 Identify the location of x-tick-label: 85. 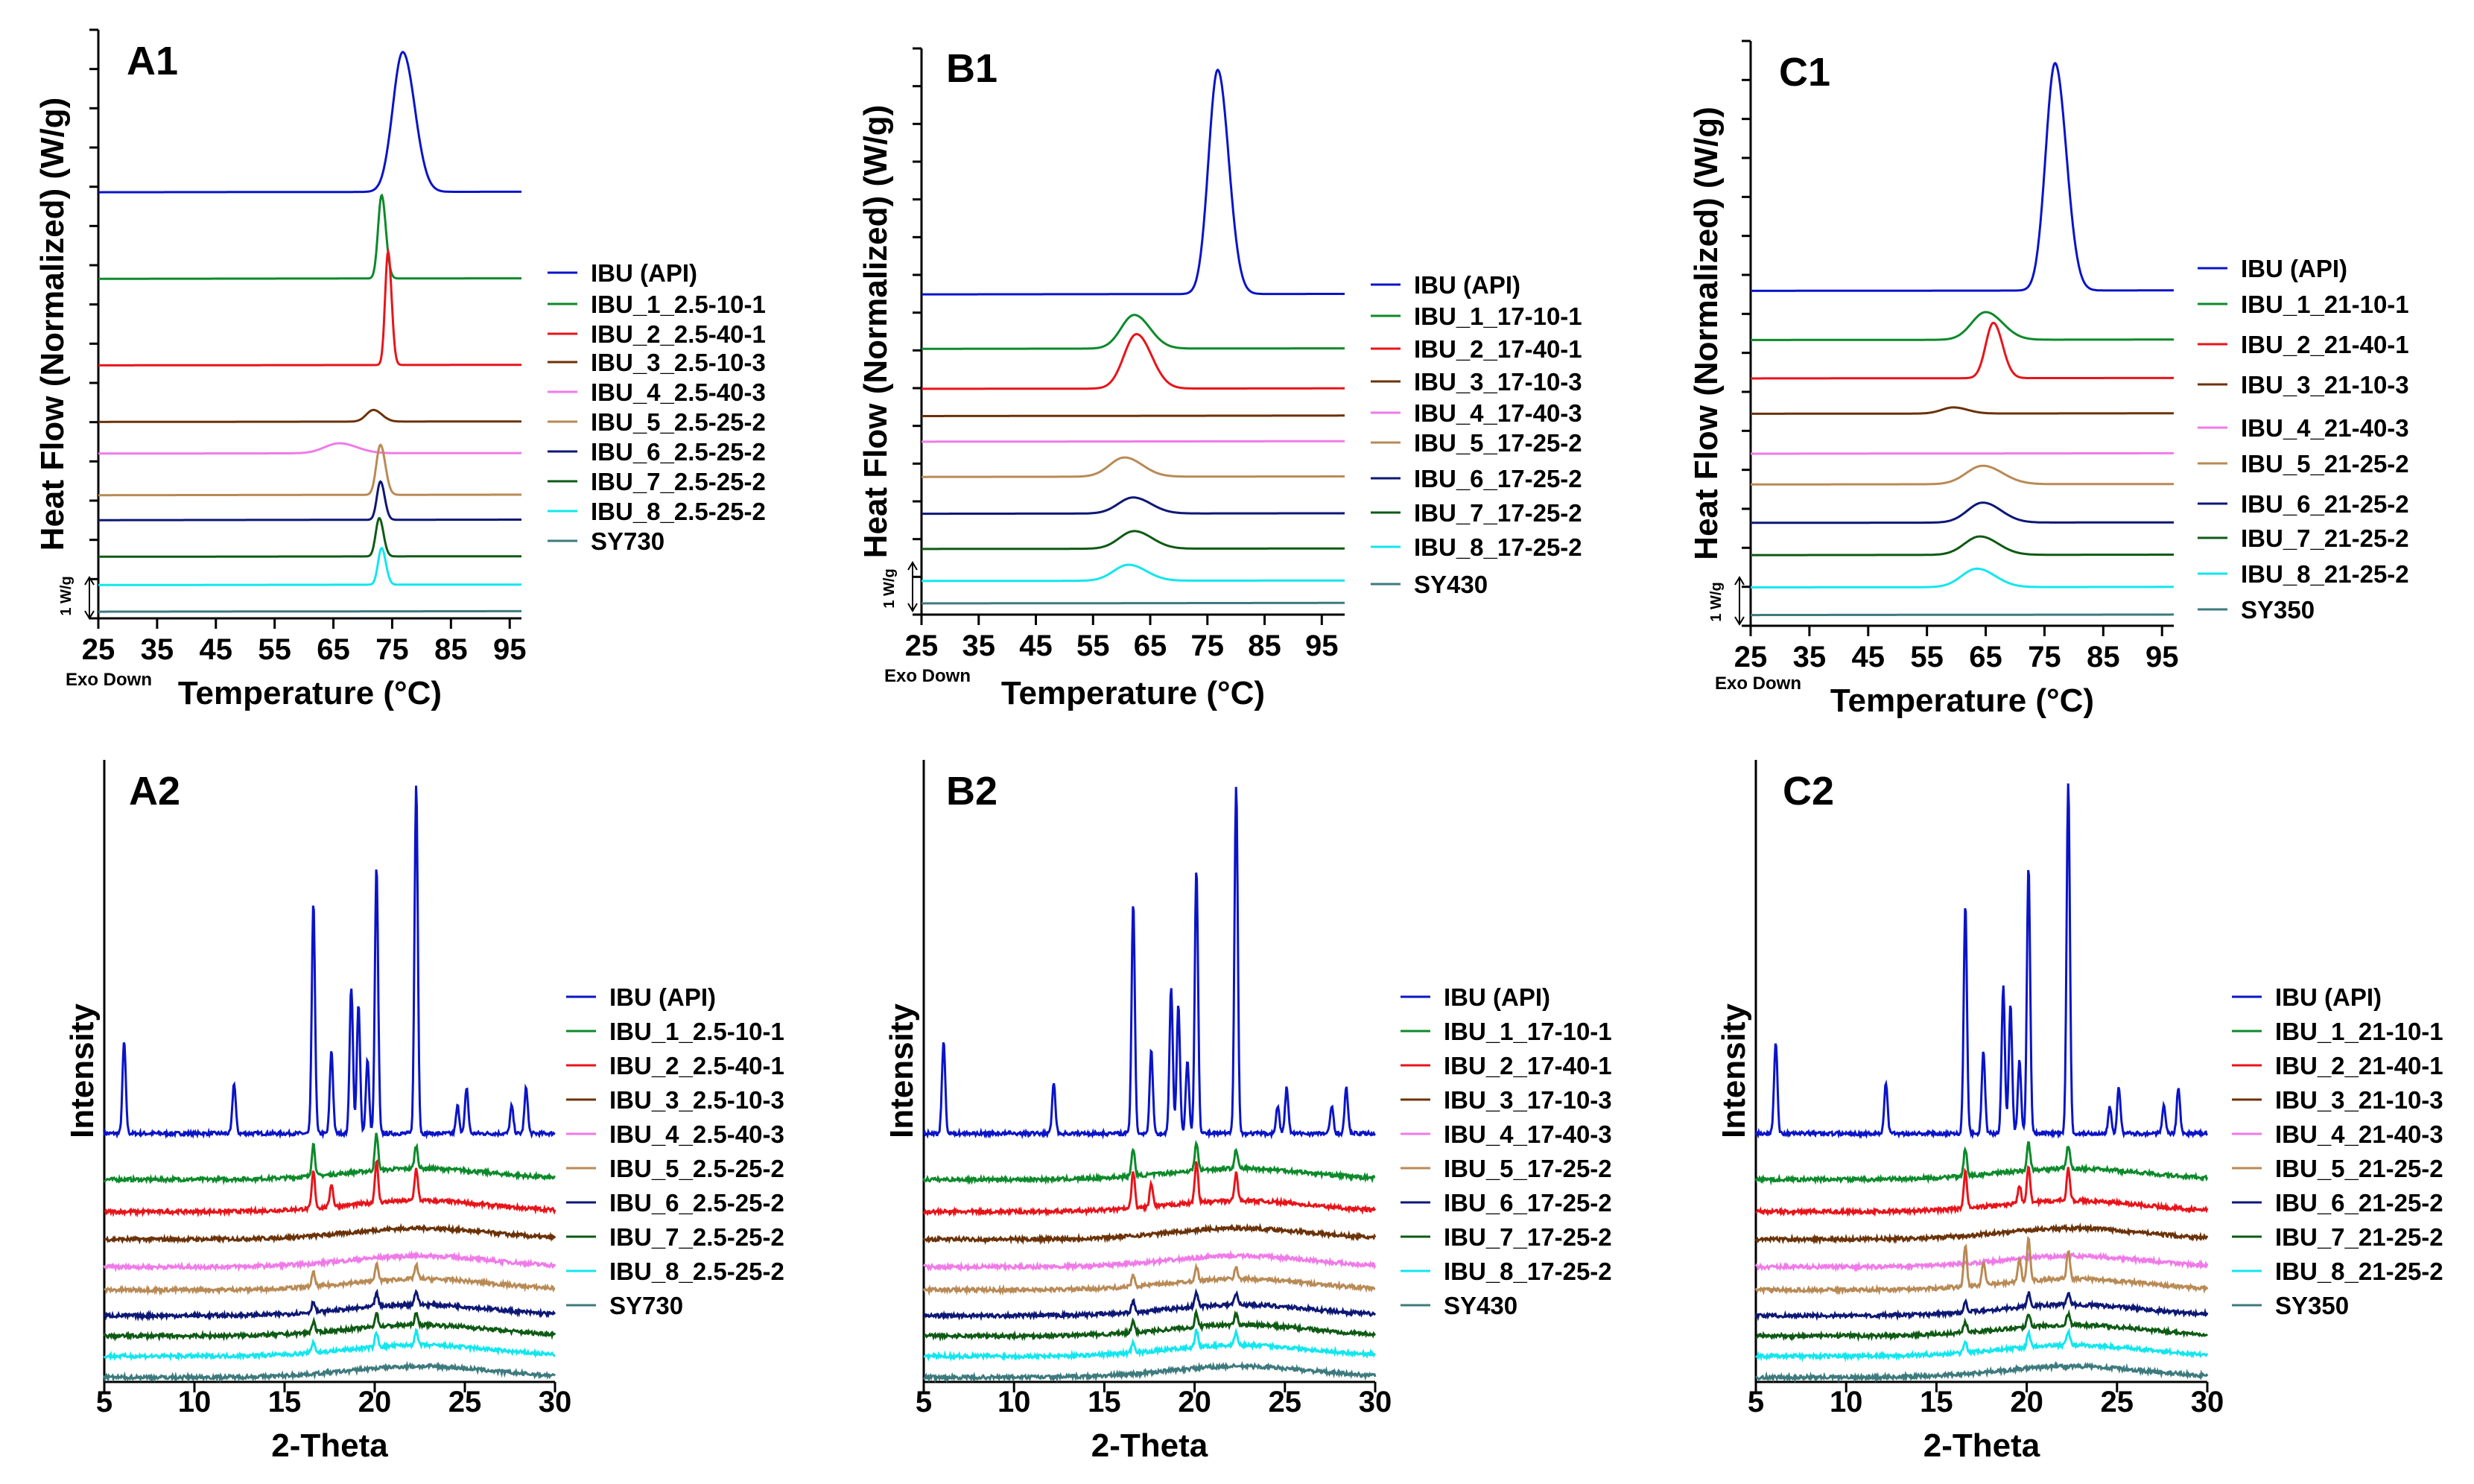
(2103, 657).